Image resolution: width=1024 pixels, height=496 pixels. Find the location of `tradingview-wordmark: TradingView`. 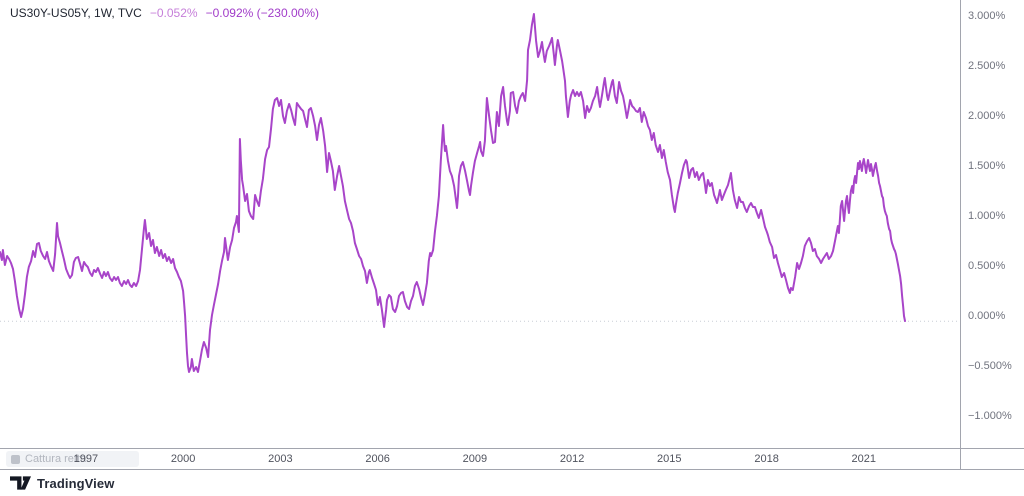

tradingview-wordmark: TradingView is located at coordinates (76, 483).